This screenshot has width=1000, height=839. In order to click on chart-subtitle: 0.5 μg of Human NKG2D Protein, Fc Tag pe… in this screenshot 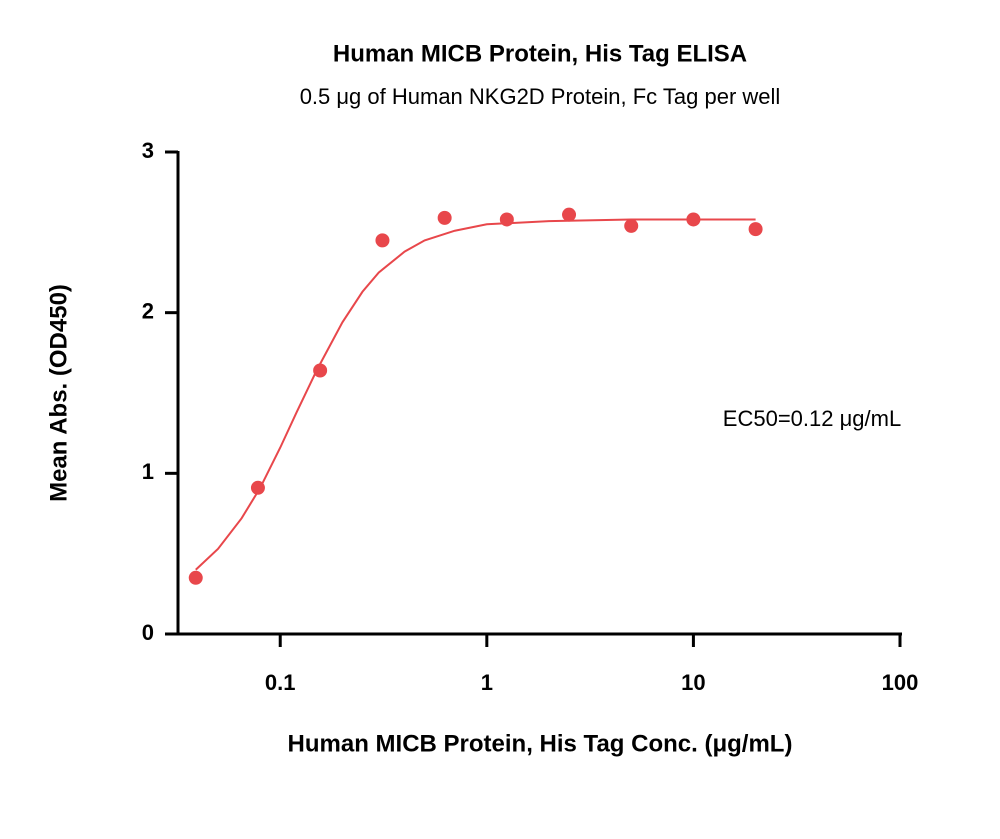, I will do `click(540, 96)`.